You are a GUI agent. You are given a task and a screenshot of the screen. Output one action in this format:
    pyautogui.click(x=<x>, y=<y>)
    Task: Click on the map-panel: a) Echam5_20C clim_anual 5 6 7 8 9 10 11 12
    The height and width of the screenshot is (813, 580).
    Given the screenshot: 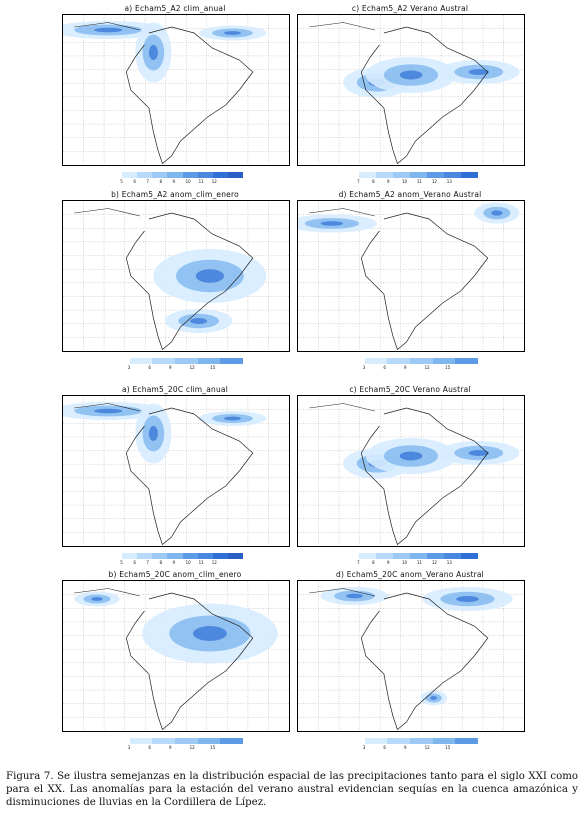 What is the action you would take?
    pyautogui.click(x=176, y=480)
    